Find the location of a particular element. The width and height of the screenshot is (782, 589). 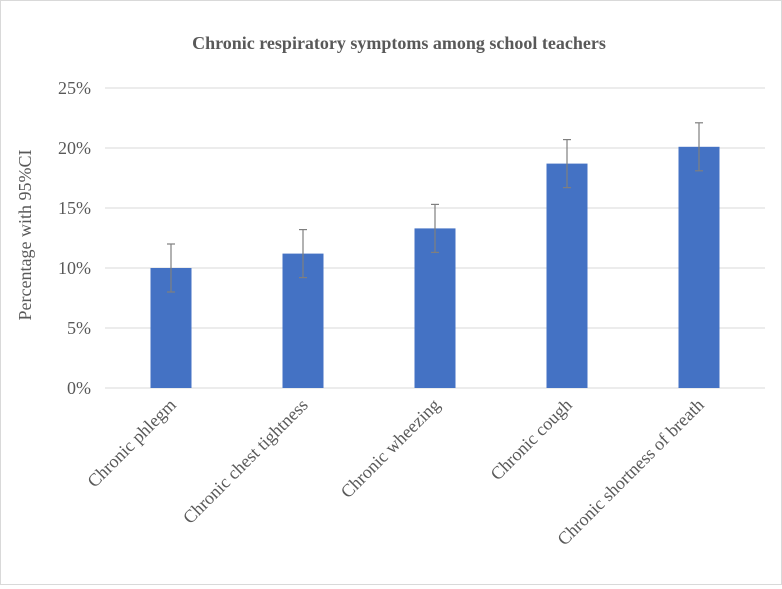

y-axis-ticks: 0% 5% 10% 15% 20% 25% is located at coordinates (74, 238).